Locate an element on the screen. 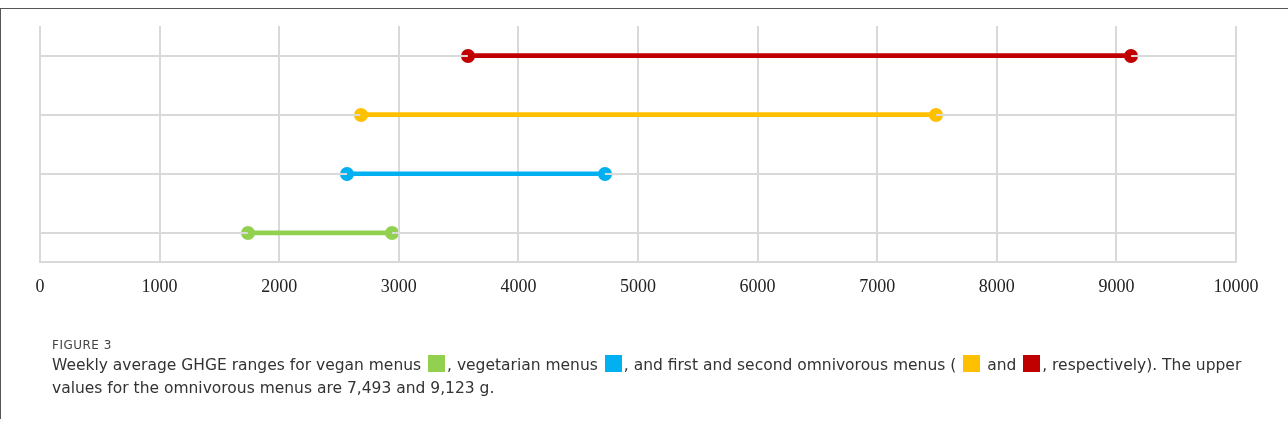  x-tick-label: 0 is located at coordinates (40, 285).